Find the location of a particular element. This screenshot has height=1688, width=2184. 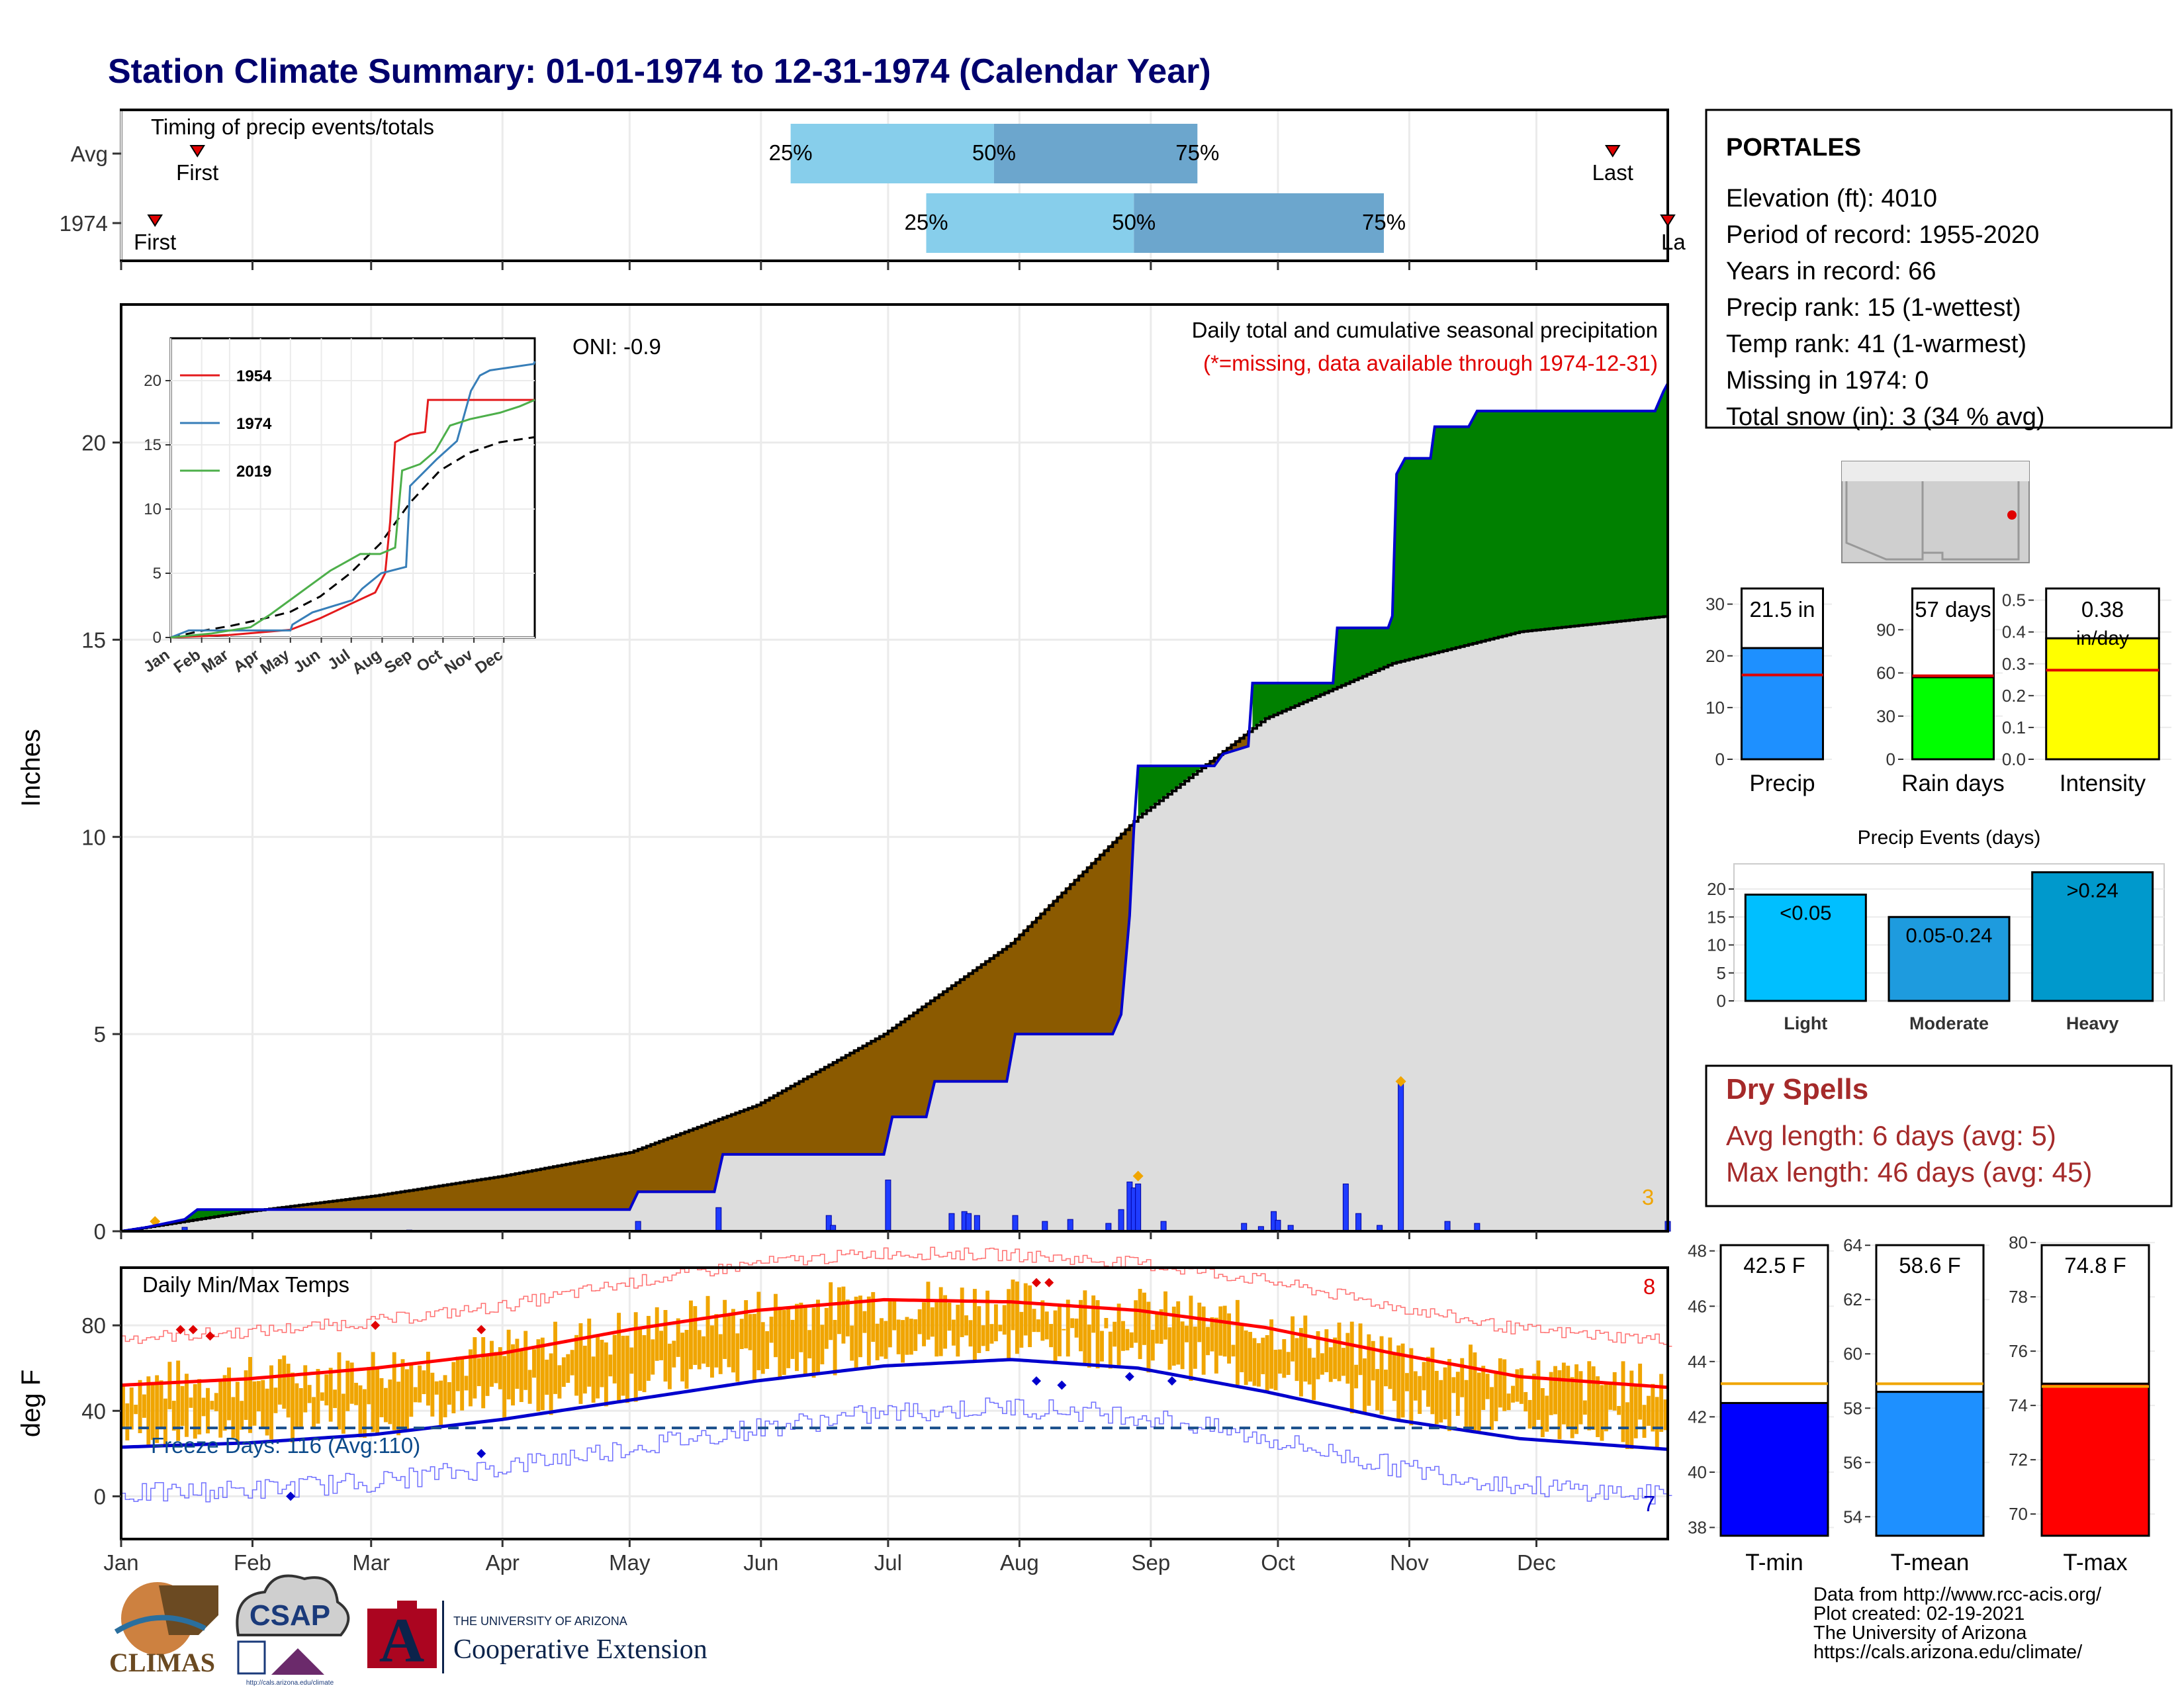

timing-quartile-label: 75% is located at coordinates (1384, 222).